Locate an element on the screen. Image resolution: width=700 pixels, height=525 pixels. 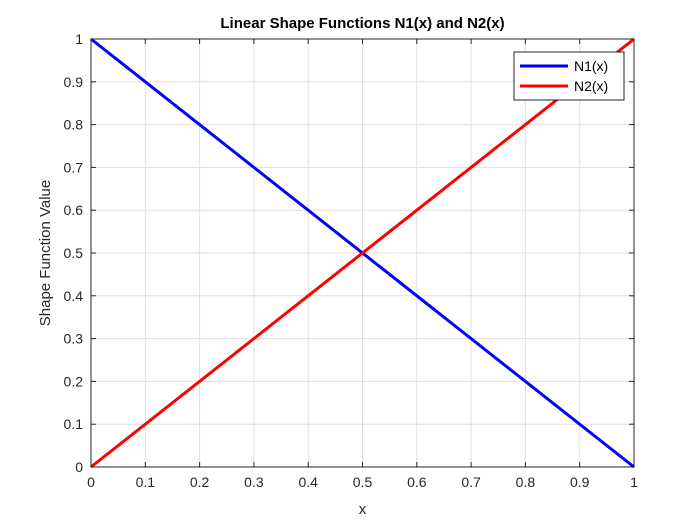
legend: N1(x) N2(x) is located at coordinates (569, 76).